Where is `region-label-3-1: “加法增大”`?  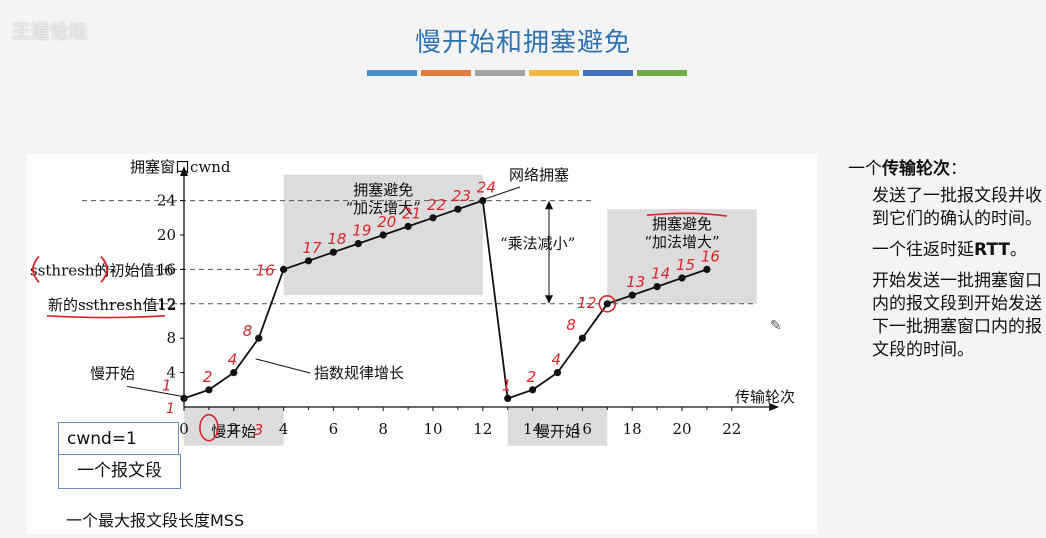 region-label-3-1: “加法增大” is located at coordinates (681, 242).